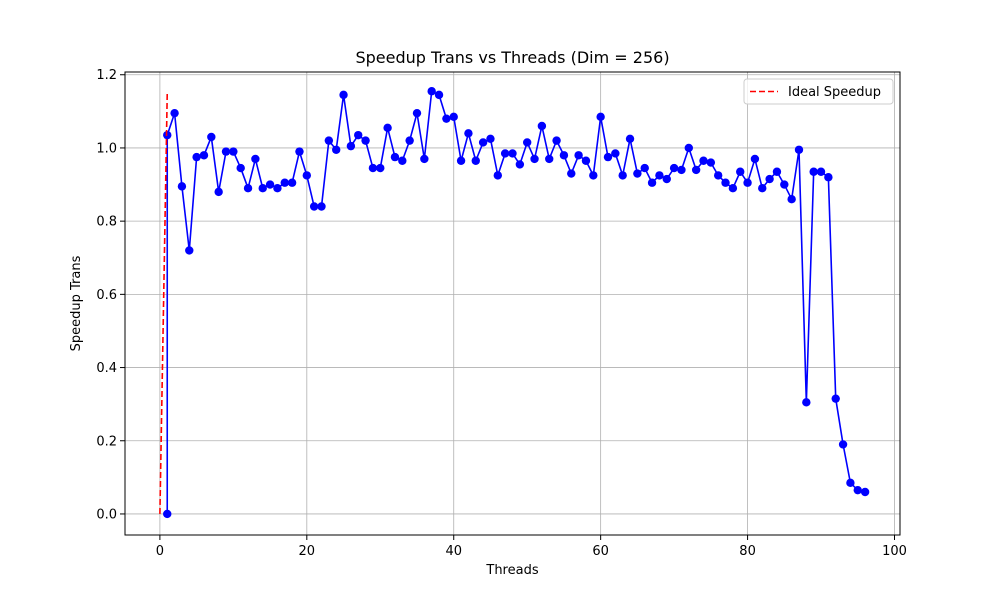 The height and width of the screenshot is (600, 1000). I want to click on y-axis-label: Speedup Trans, so click(76, 303).